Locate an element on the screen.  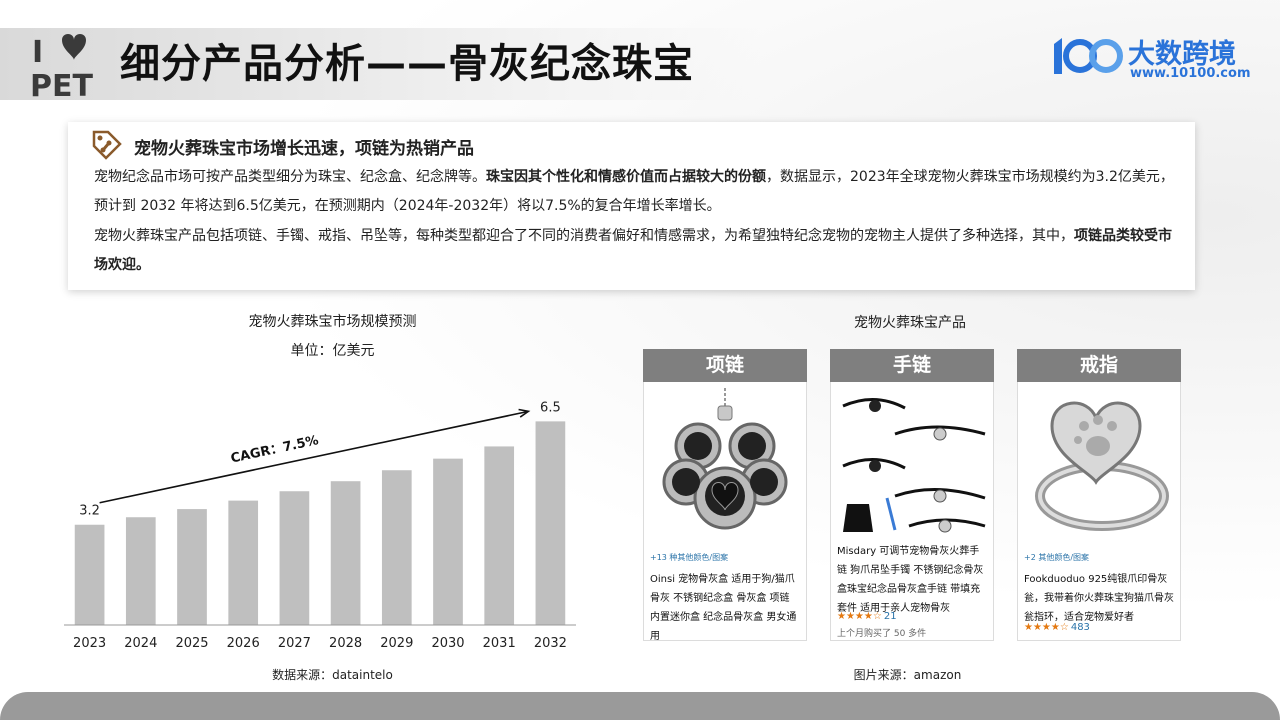
product-rating: ★★★★☆ 21 is located at coordinates (867, 616).